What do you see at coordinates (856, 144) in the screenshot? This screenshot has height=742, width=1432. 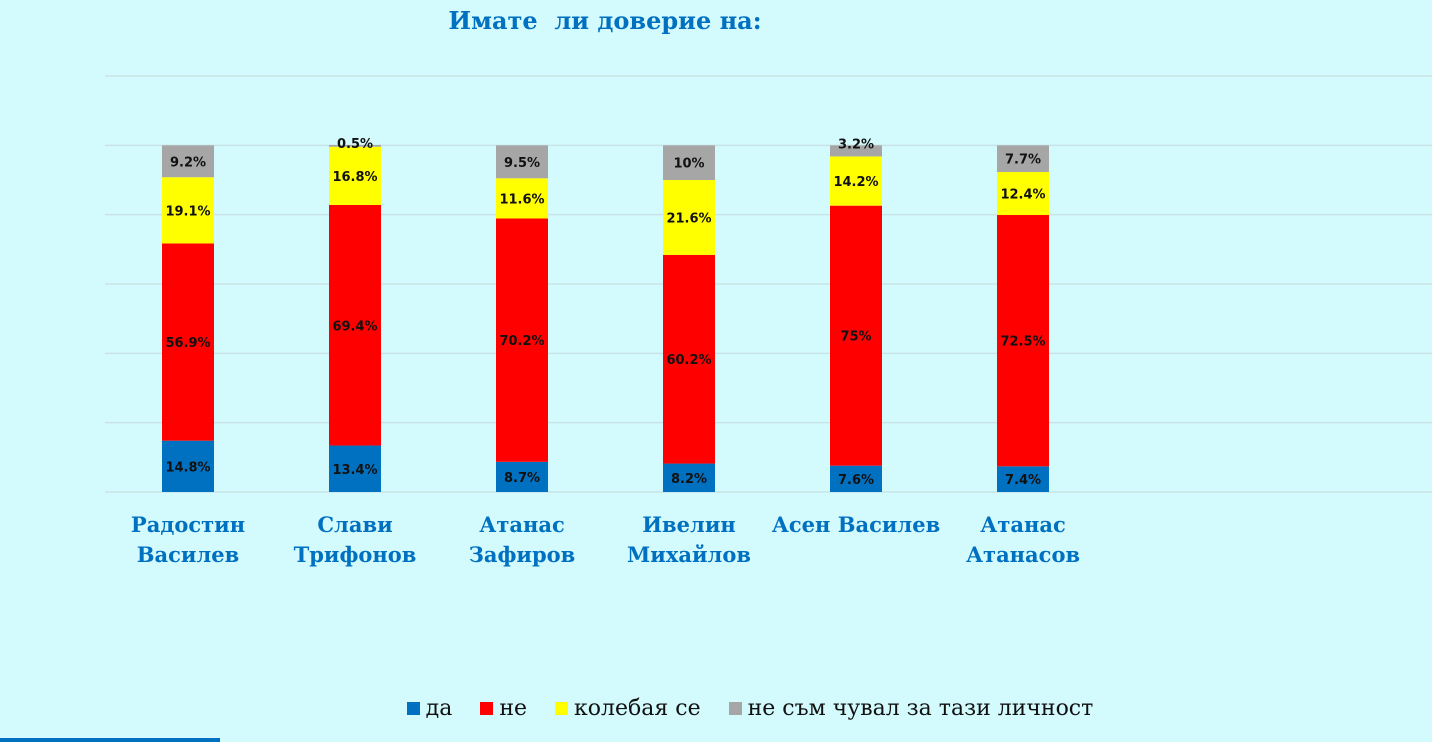 I see `data-label: 3.2%` at bounding box center [856, 144].